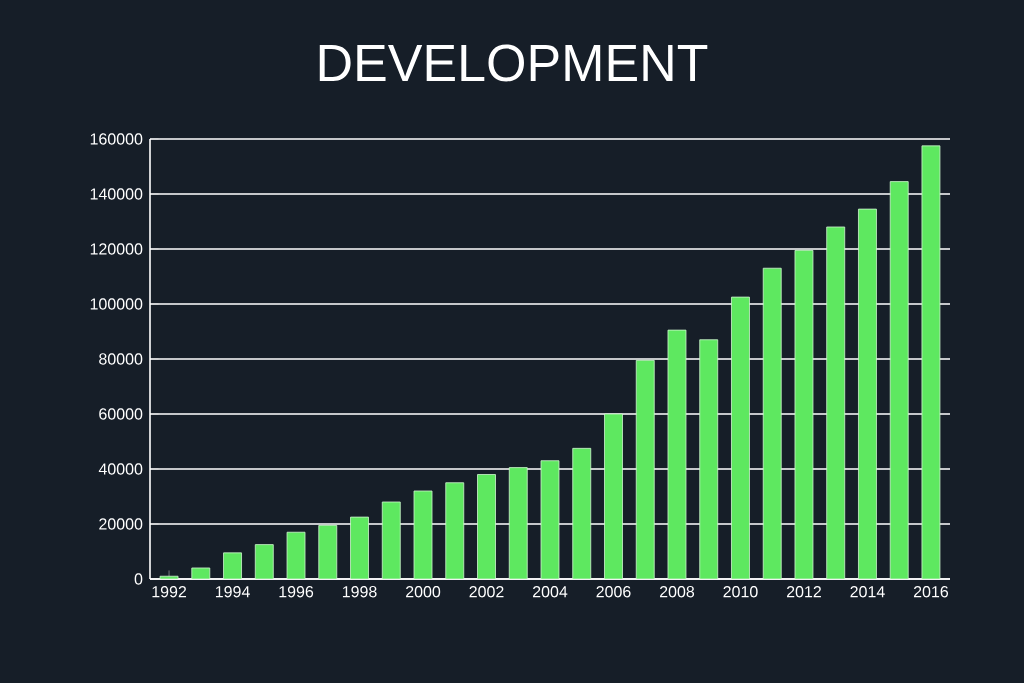  What do you see at coordinates (803, 592) in the screenshot?
I see `x-tick-label: 2012` at bounding box center [803, 592].